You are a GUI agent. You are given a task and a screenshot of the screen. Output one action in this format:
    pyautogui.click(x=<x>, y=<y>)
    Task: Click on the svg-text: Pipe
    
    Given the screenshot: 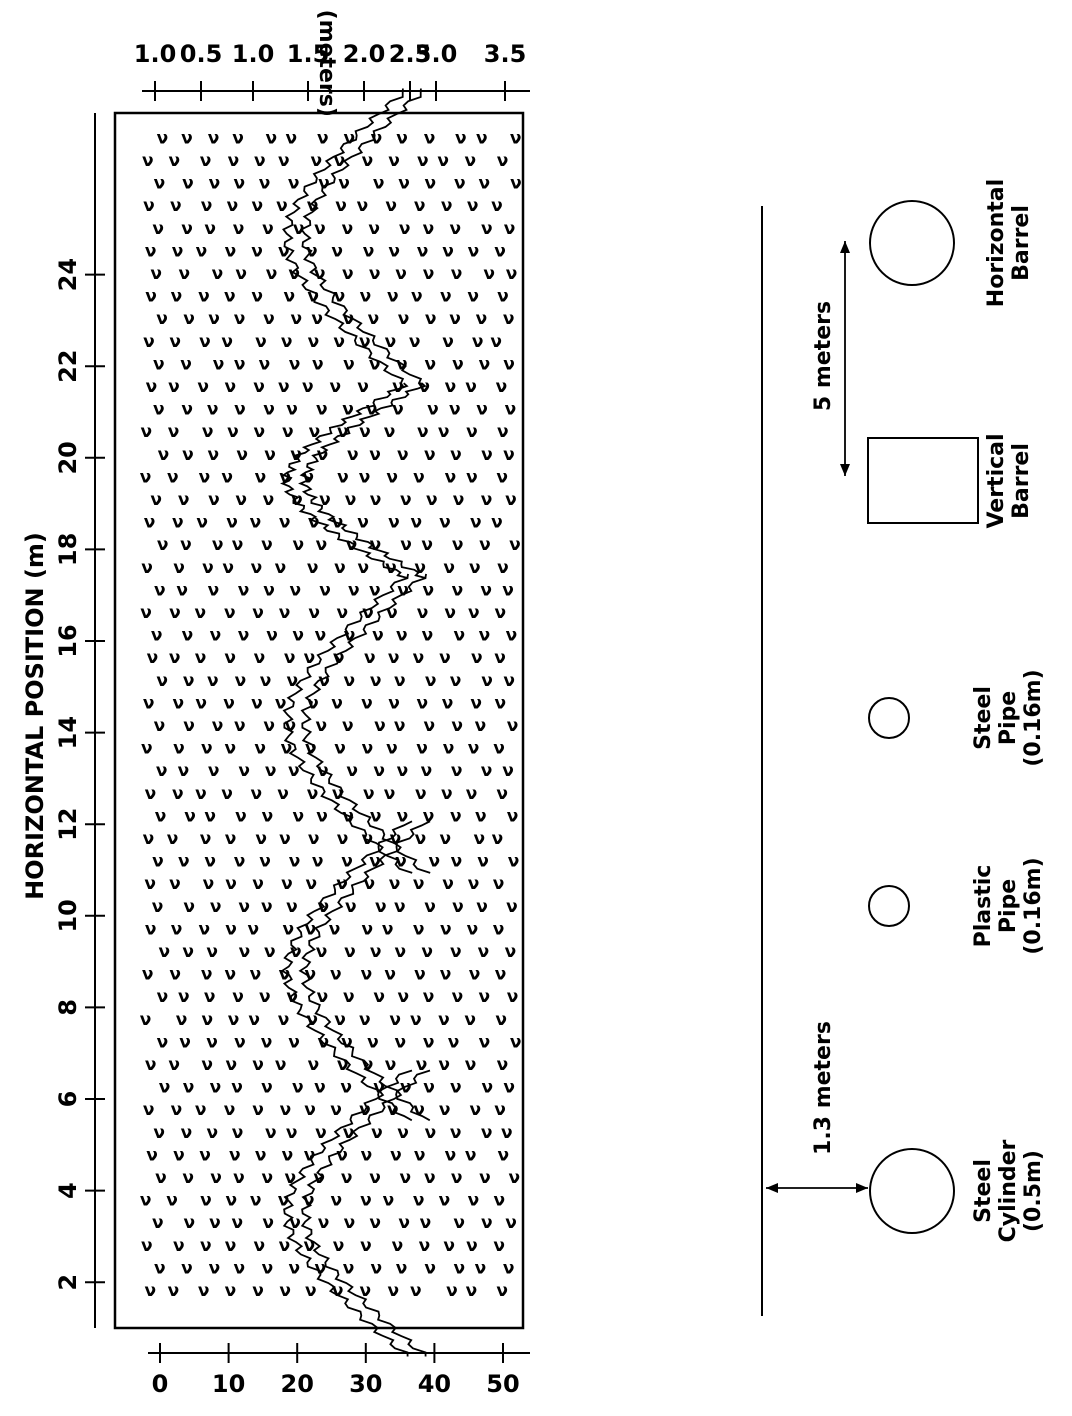 What is the action you would take?
    pyautogui.click(x=1008, y=906)
    